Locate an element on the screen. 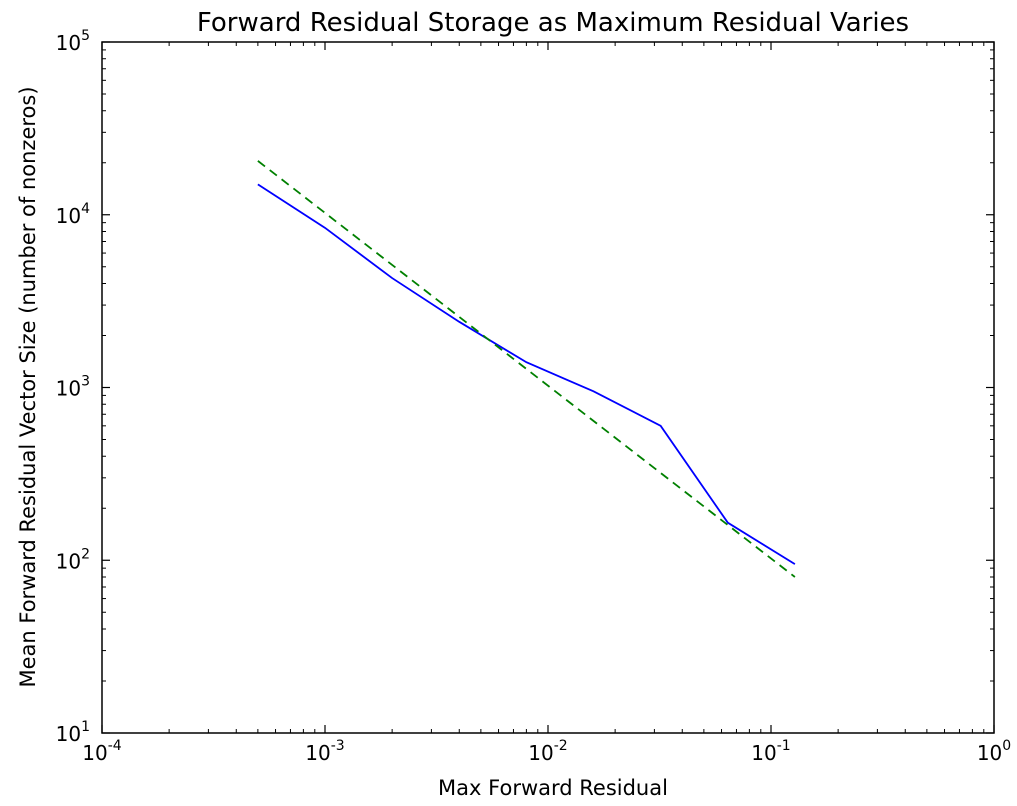  x-tick-label: 10⁰ is located at coordinates (994, 751).